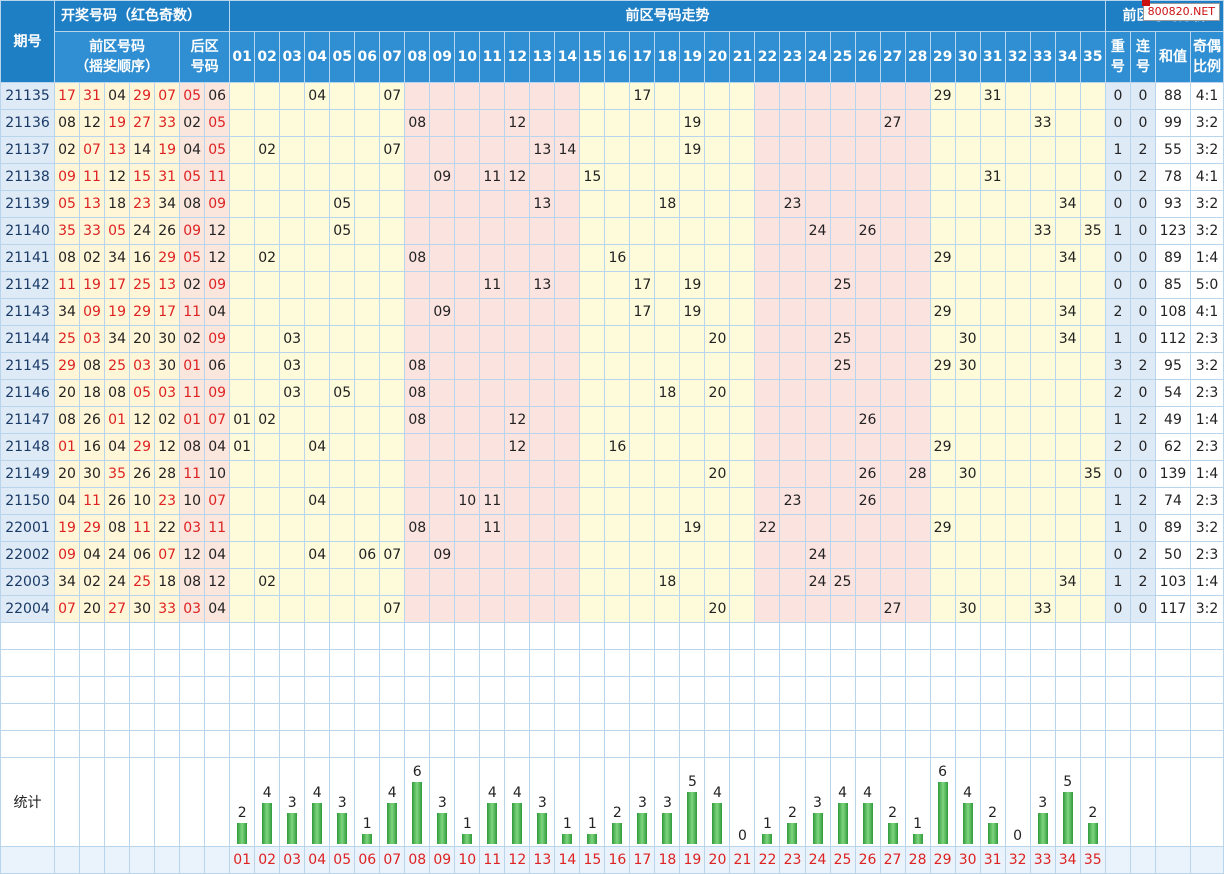 This screenshot has width=1224, height=874. I want to click on front-number-cell: 12, so click(142, 420).